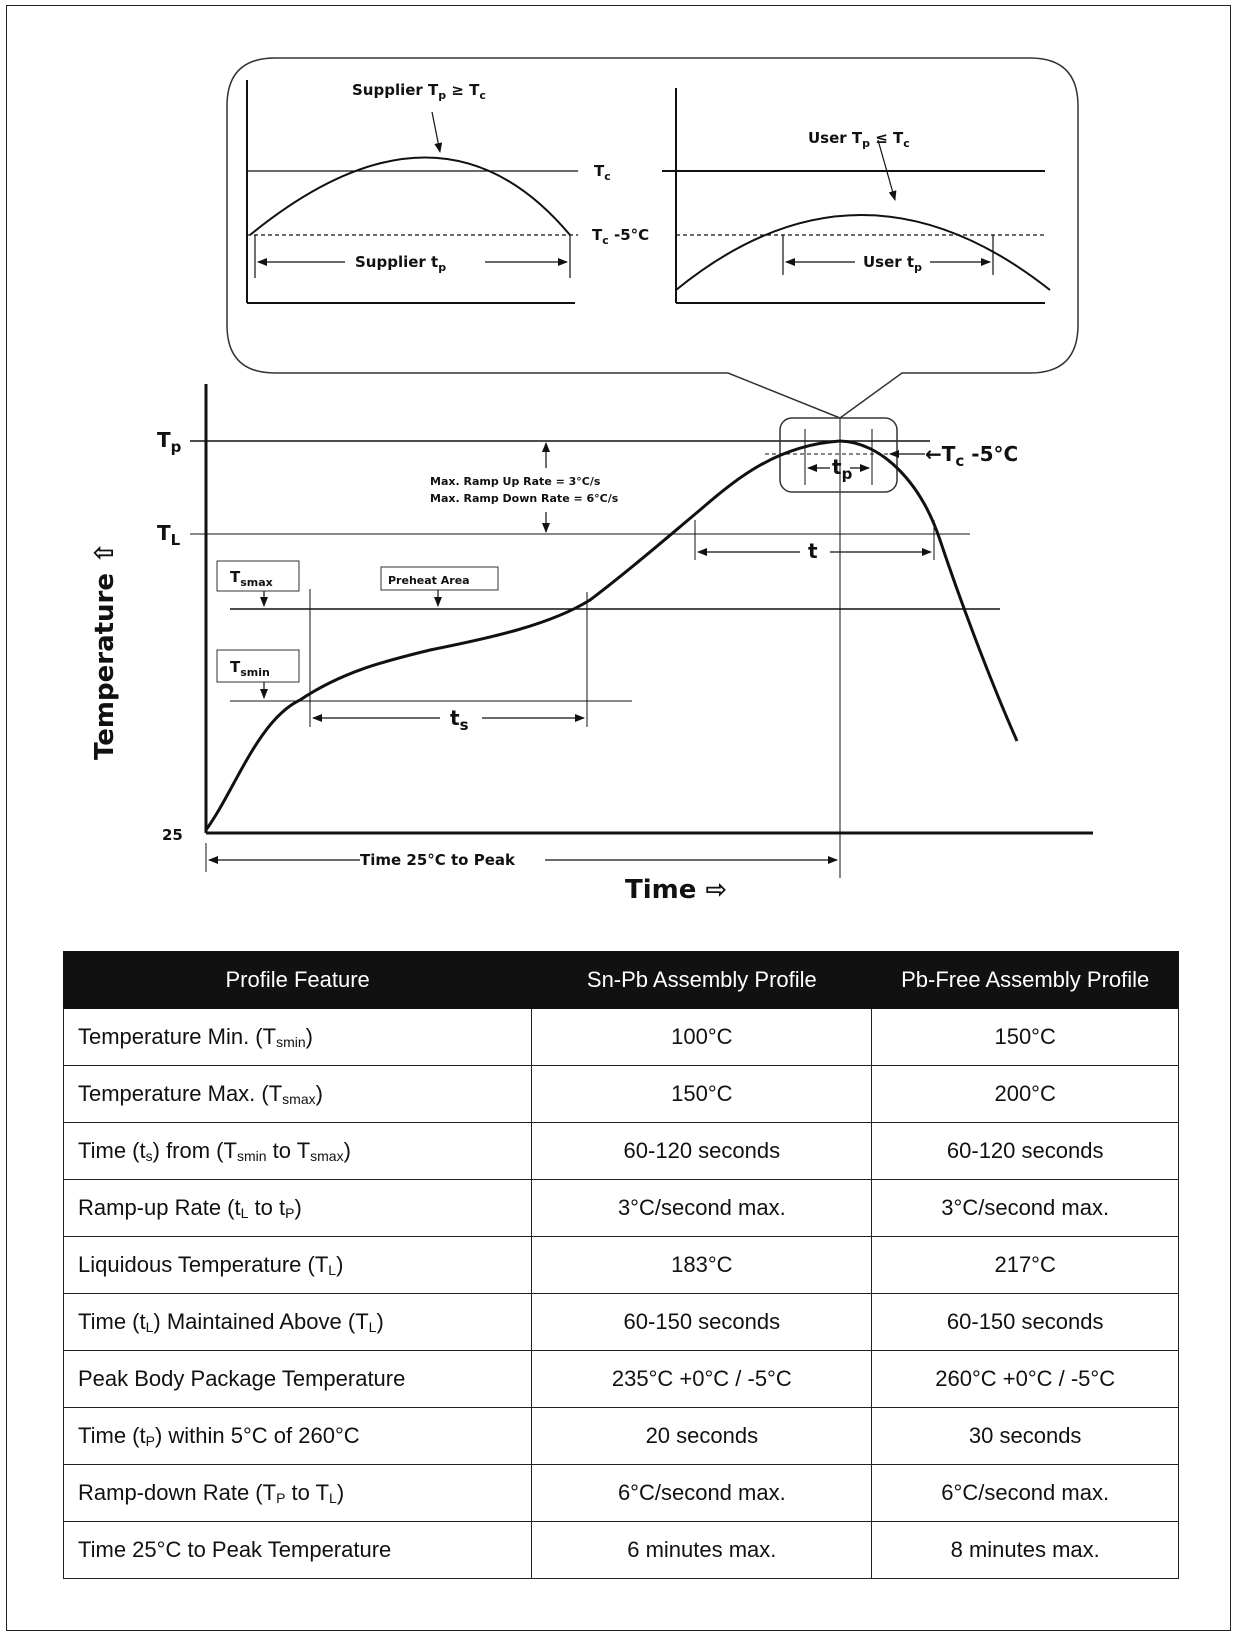  What do you see at coordinates (1025, 1493) in the screenshot?
I see `pbfree-value-cell: 6°C/second max.` at bounding box center [1025, 1493].